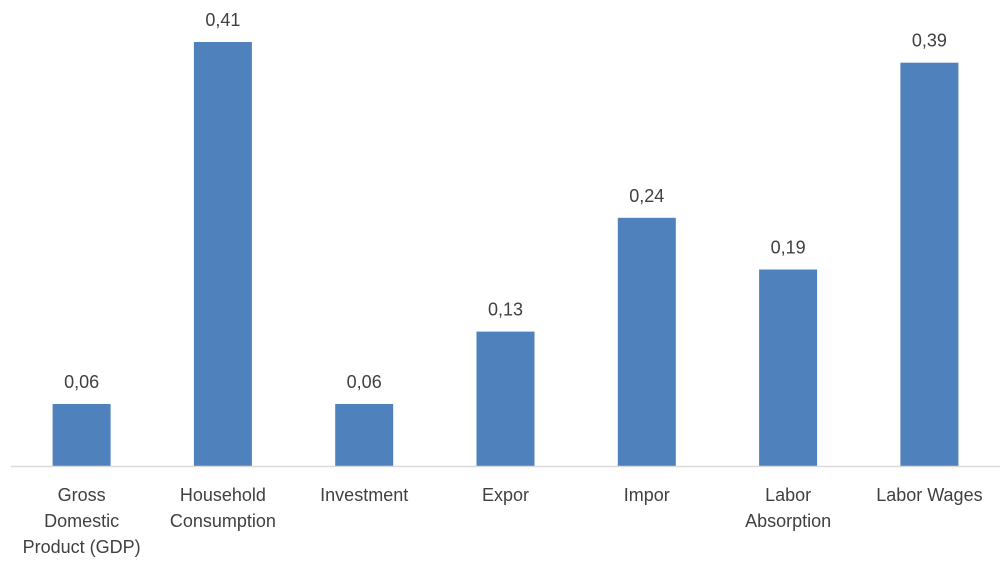 The image size is (1000, 571). I want to click on value-label-4: 0,24, so click(646, 196).